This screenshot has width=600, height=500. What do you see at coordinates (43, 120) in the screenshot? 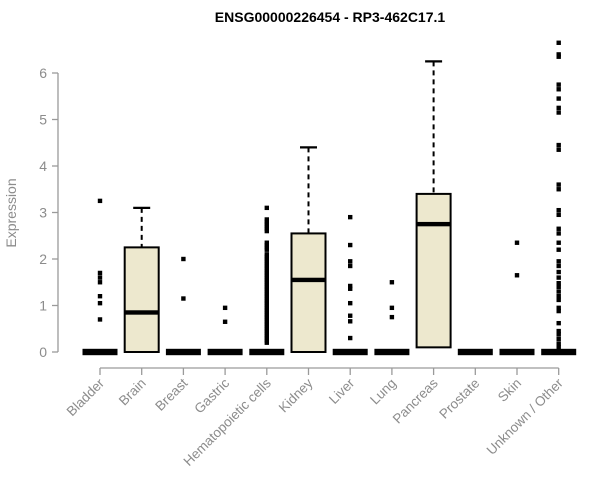
I see `y-tick-label: 5` at bounding box center [43, 120].